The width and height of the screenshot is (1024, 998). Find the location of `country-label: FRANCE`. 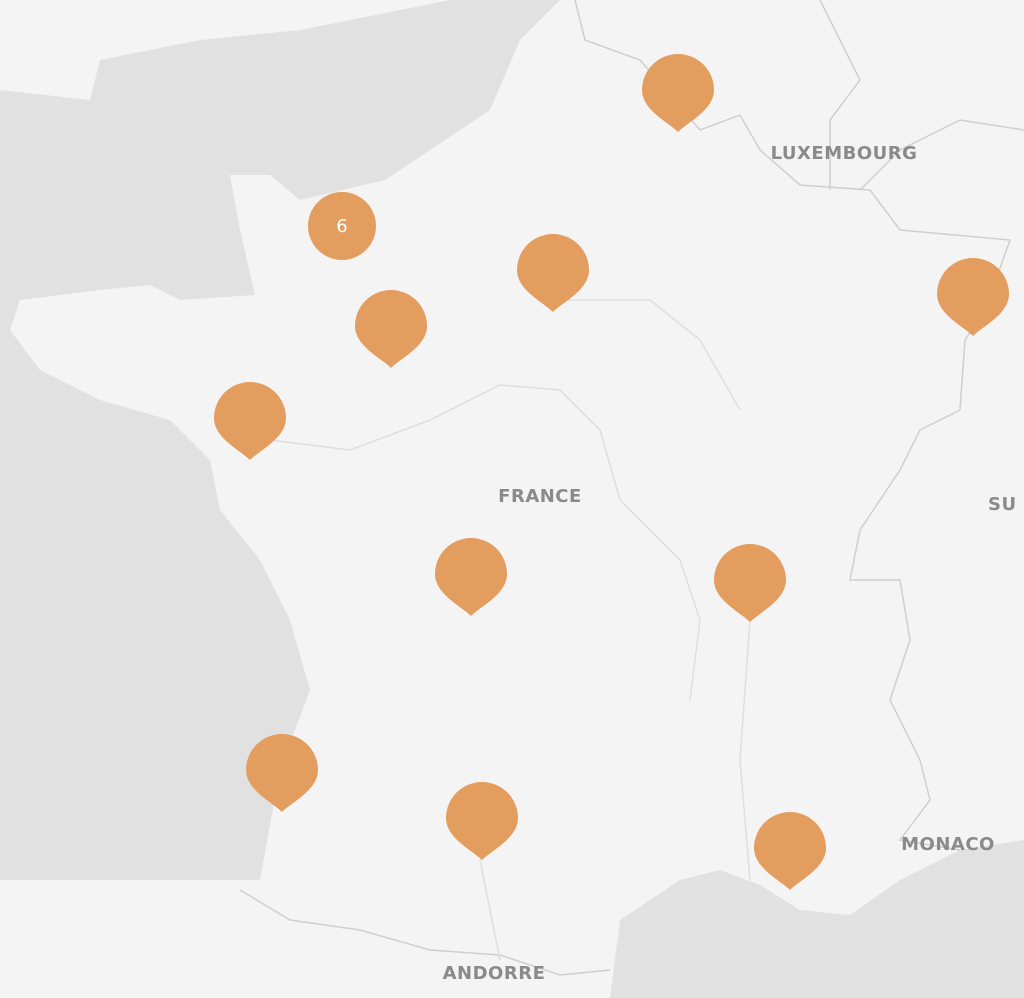

country-label: FRANCE is located at coordinates (540, 496).